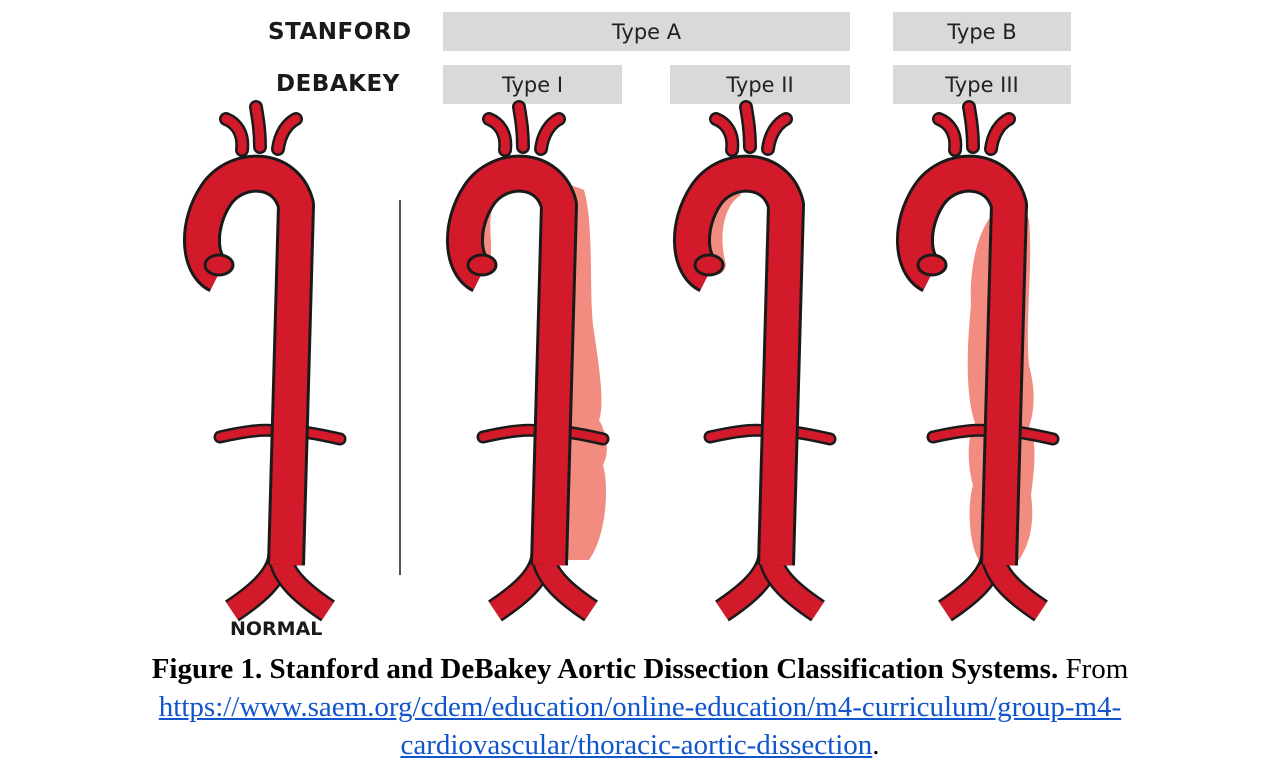  Describe the element at coordinates (276, 629) in the screenshot. I see `normal-label: NORMAL` at that location.